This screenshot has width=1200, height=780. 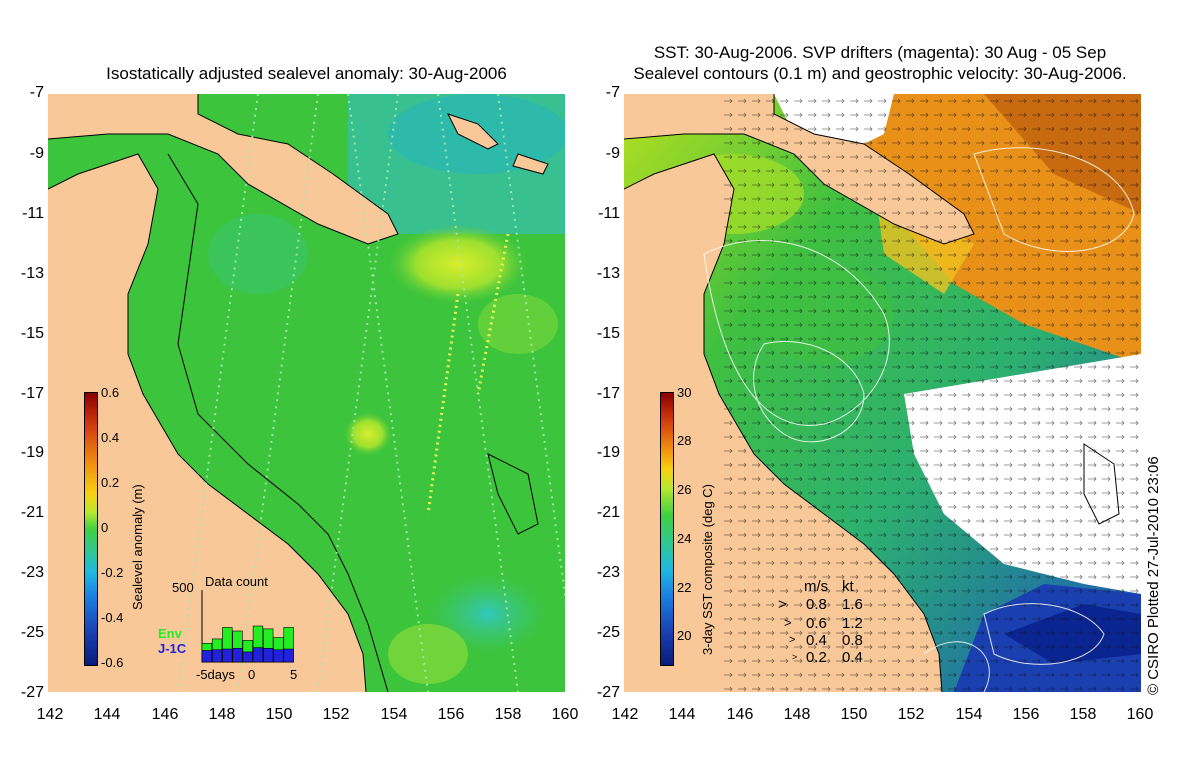 I want to click on right-y-tick: -7, so click(x=612, y=92).